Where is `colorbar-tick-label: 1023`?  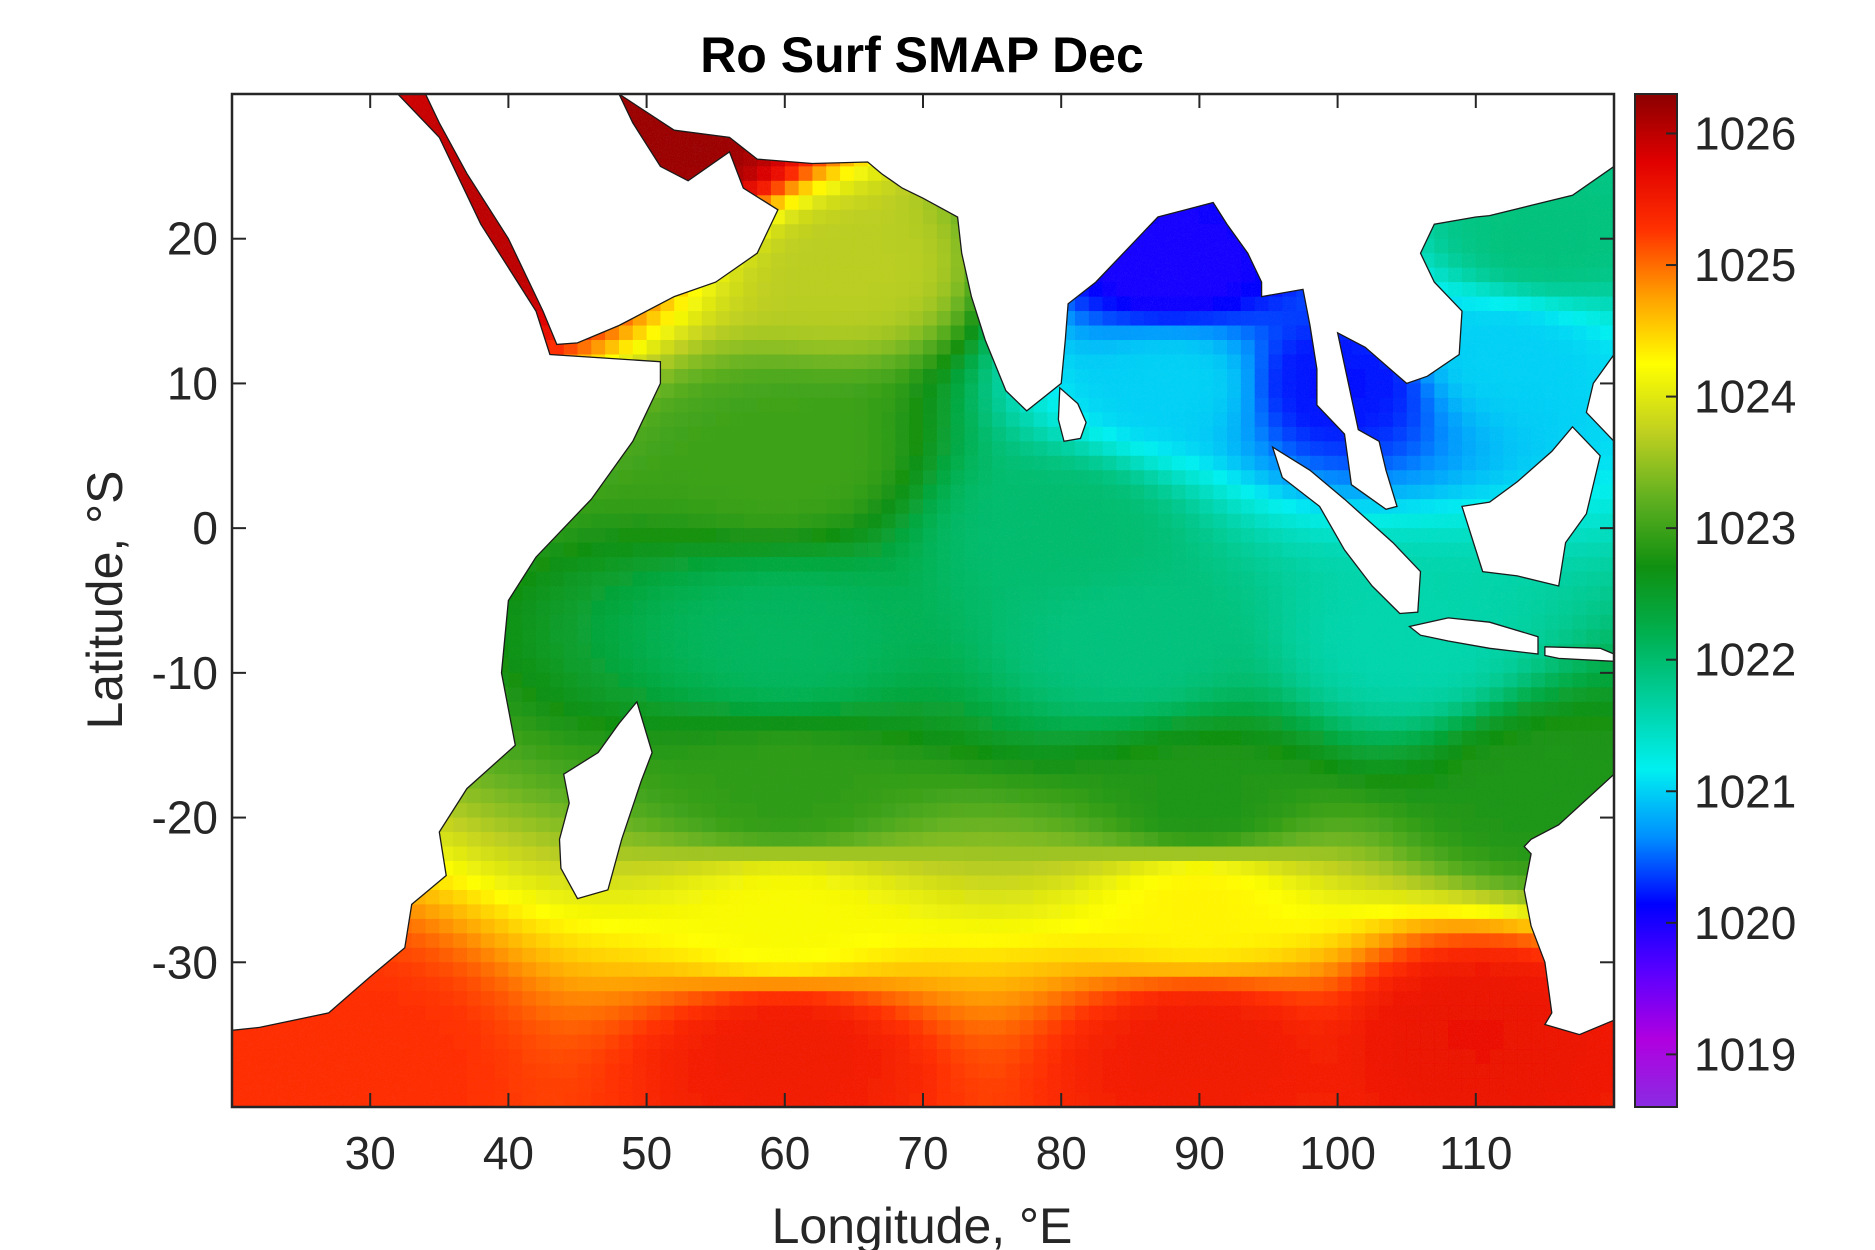 colorbar-tick-label: 1023 is located at coordinates (1745, 528).